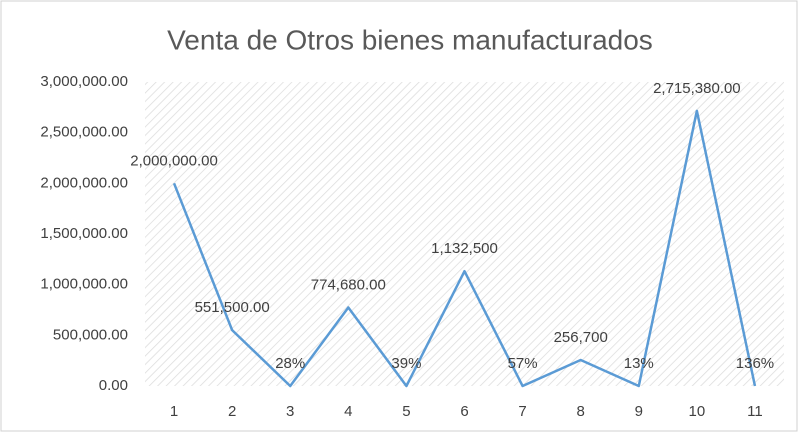  I want to click on x-tick-label: 1, so click(174, 411).